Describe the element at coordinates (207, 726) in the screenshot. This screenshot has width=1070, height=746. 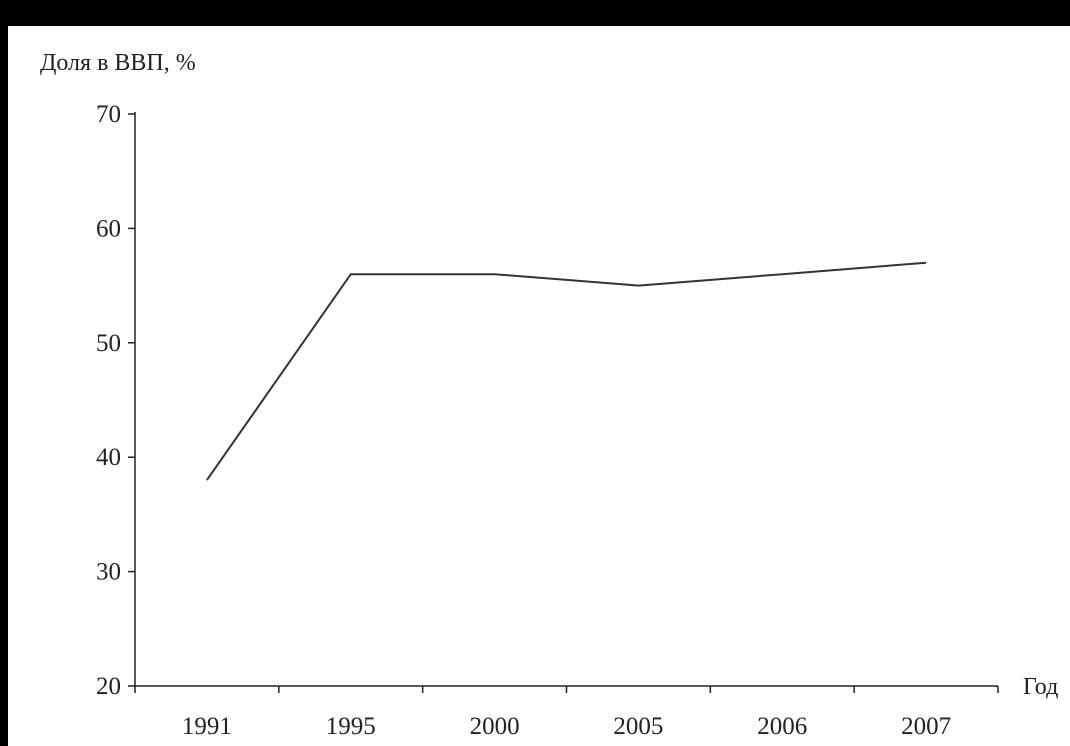
I see `x-tick-label: 1991` at that location.